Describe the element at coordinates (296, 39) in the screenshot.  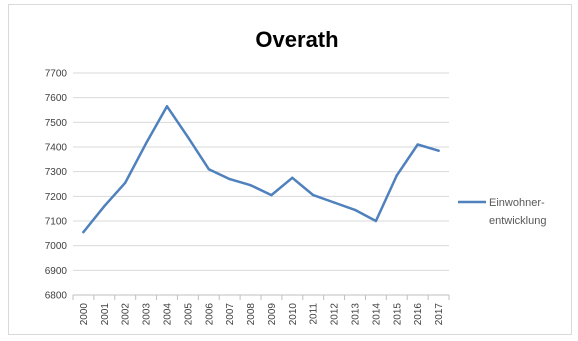
I see `chart-title: Overath` at that location.